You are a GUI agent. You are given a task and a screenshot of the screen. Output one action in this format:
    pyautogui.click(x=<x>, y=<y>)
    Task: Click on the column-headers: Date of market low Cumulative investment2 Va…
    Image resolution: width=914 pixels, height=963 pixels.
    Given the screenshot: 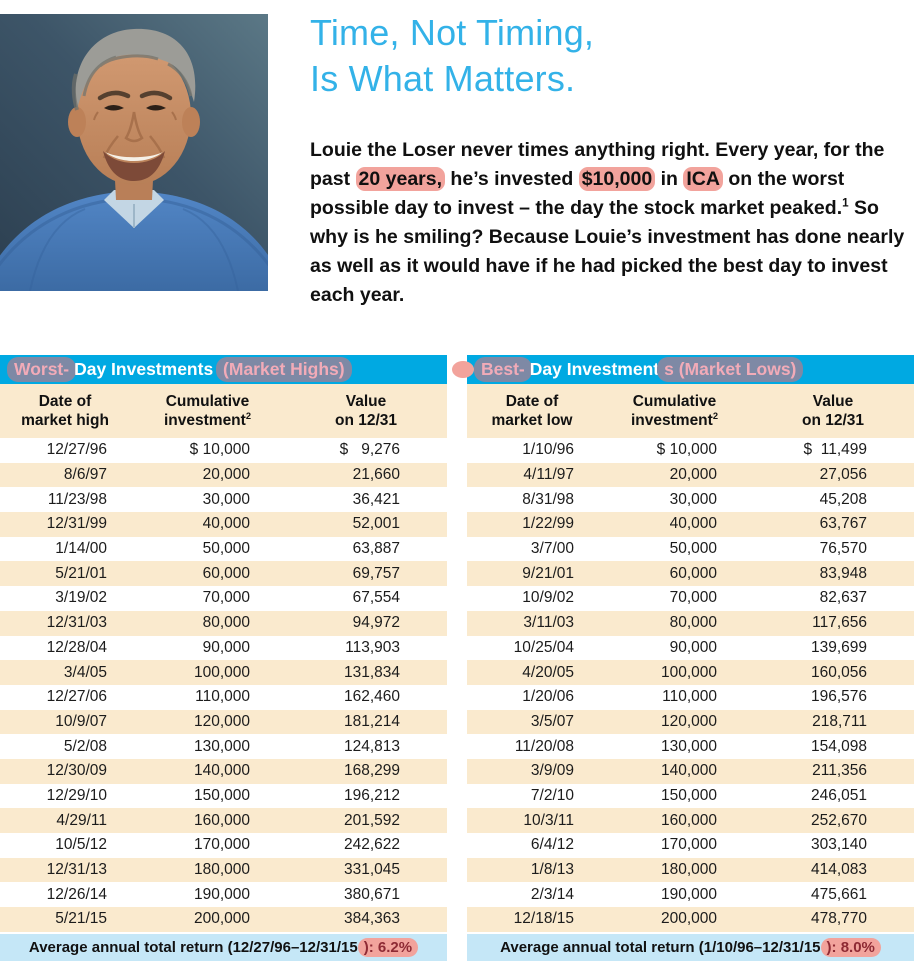 What is the action you would take?
    pyautogui.click(x=690, y=411)
    